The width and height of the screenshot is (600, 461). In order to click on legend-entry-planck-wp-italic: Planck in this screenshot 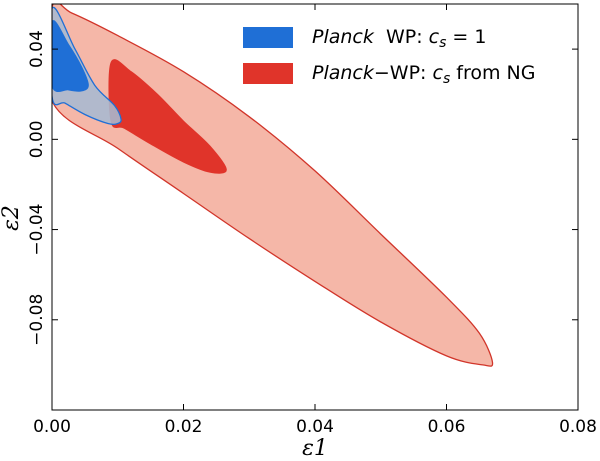, I will do `click(343, 37)`.